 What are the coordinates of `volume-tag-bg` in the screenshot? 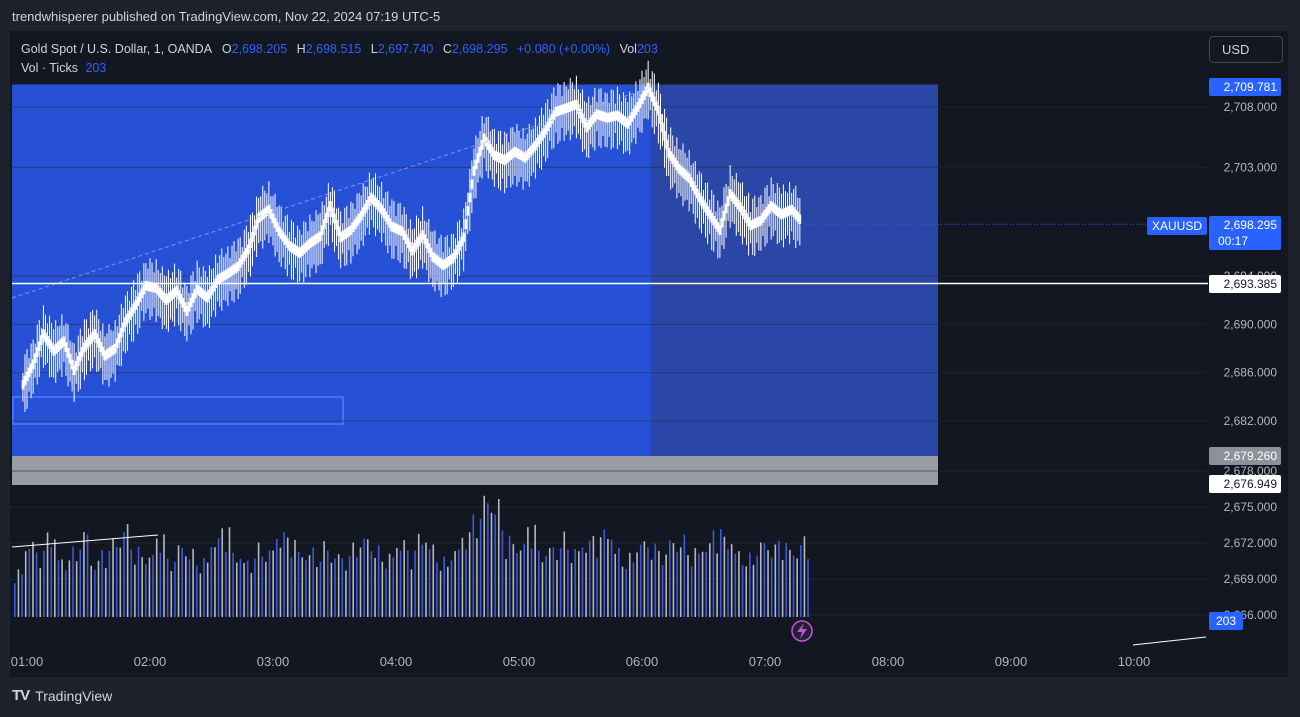 It's located at (1226, 621).